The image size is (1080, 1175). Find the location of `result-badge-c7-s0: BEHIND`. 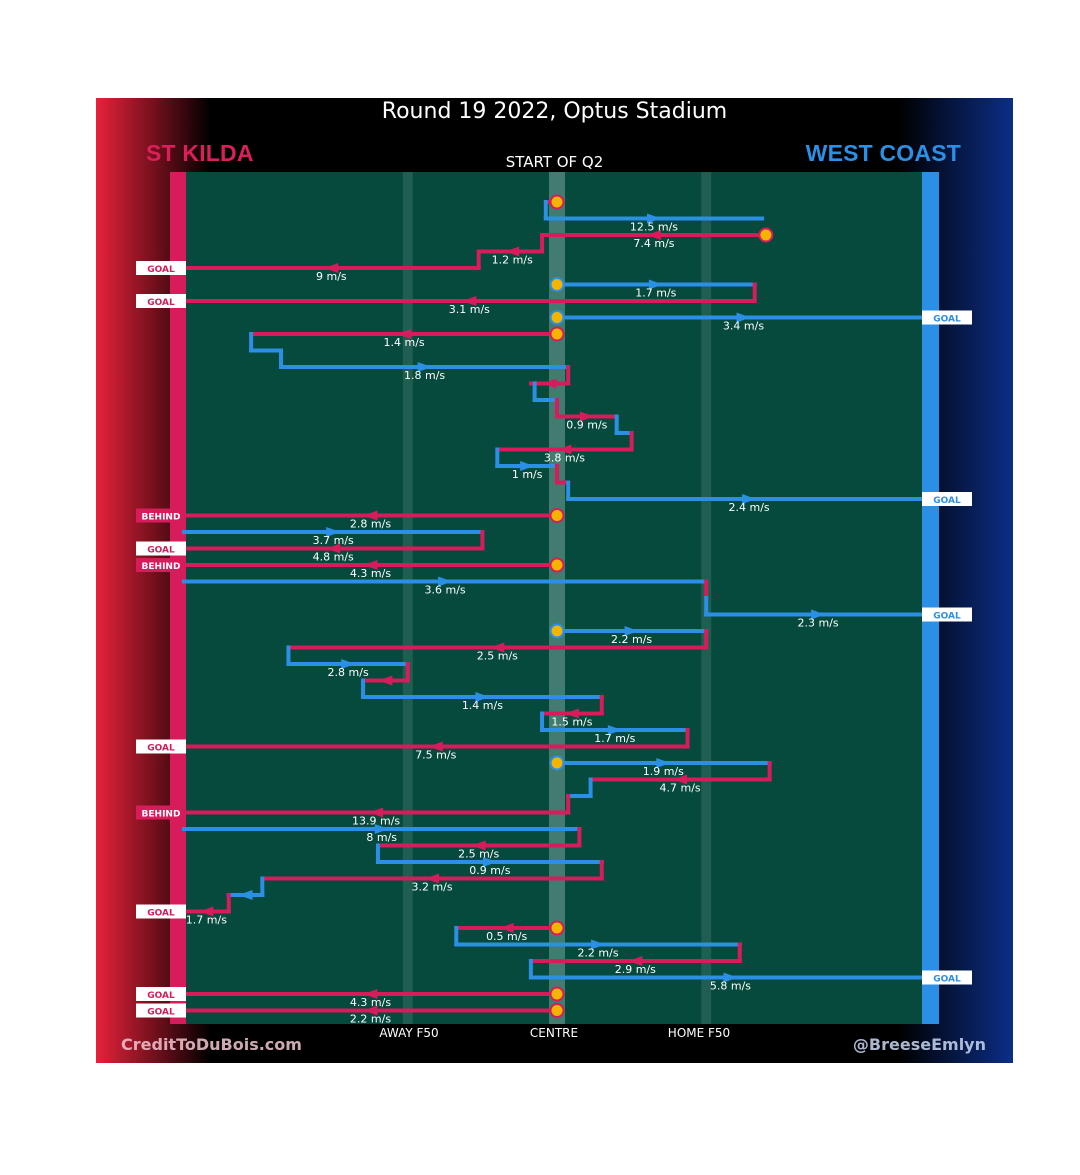

result-badge-c7-s0: BEHIND is located at coordinates (161, 565).